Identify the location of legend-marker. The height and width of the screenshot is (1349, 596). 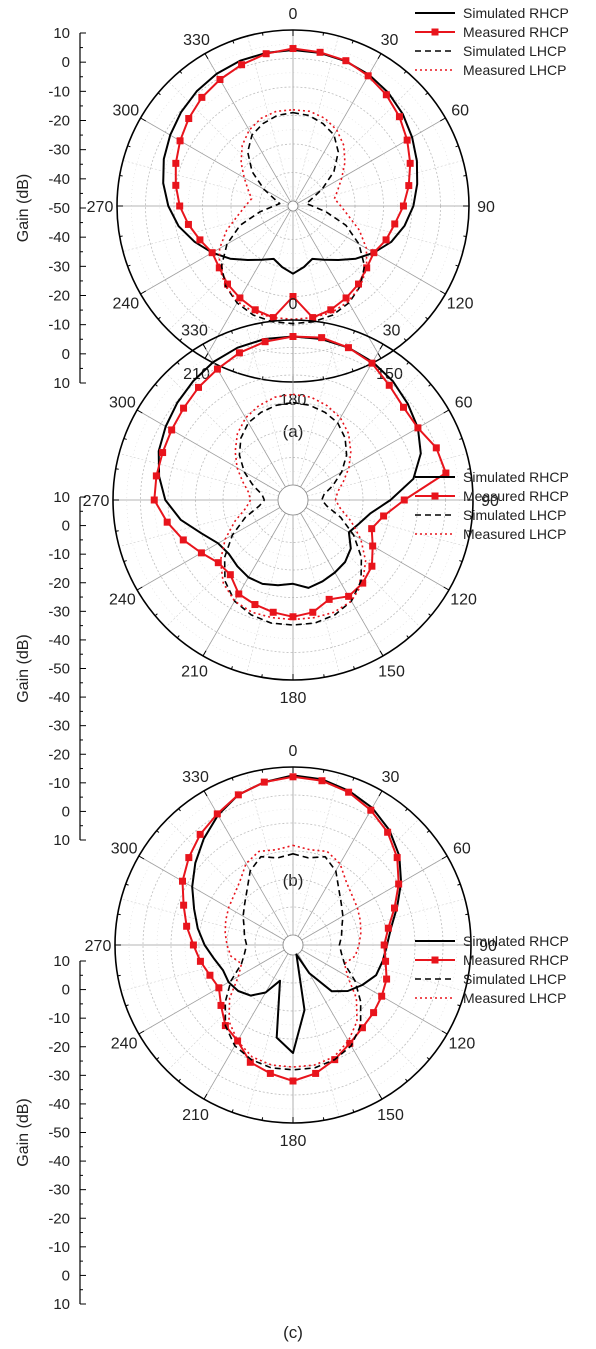
(435, 960).